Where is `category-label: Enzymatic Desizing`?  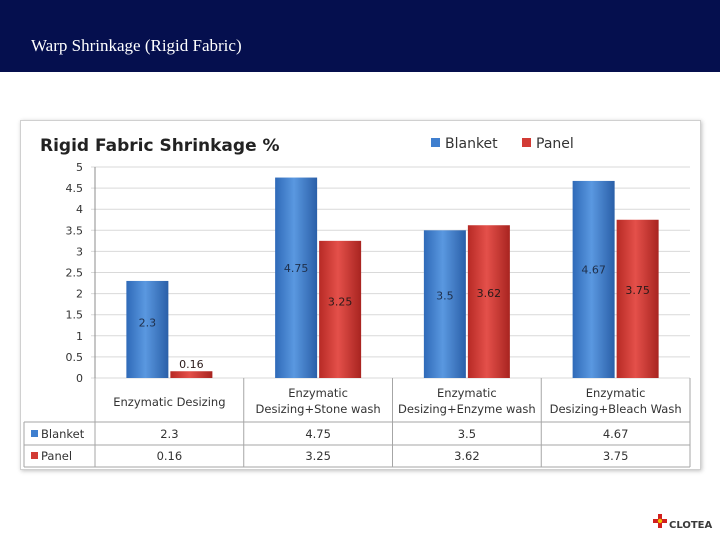
category-label: Enzymatic Desizing is located at coordinates (169, 402).